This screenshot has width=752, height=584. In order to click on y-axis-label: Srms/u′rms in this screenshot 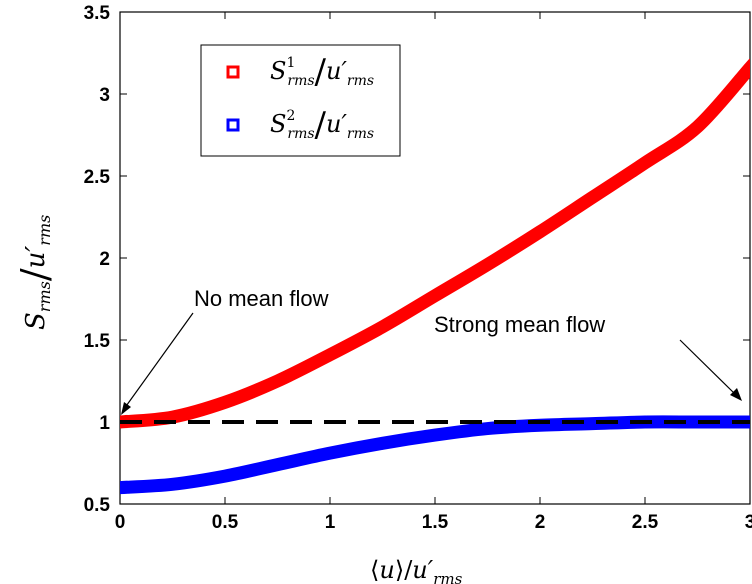, I will do `click(35, 272)`.